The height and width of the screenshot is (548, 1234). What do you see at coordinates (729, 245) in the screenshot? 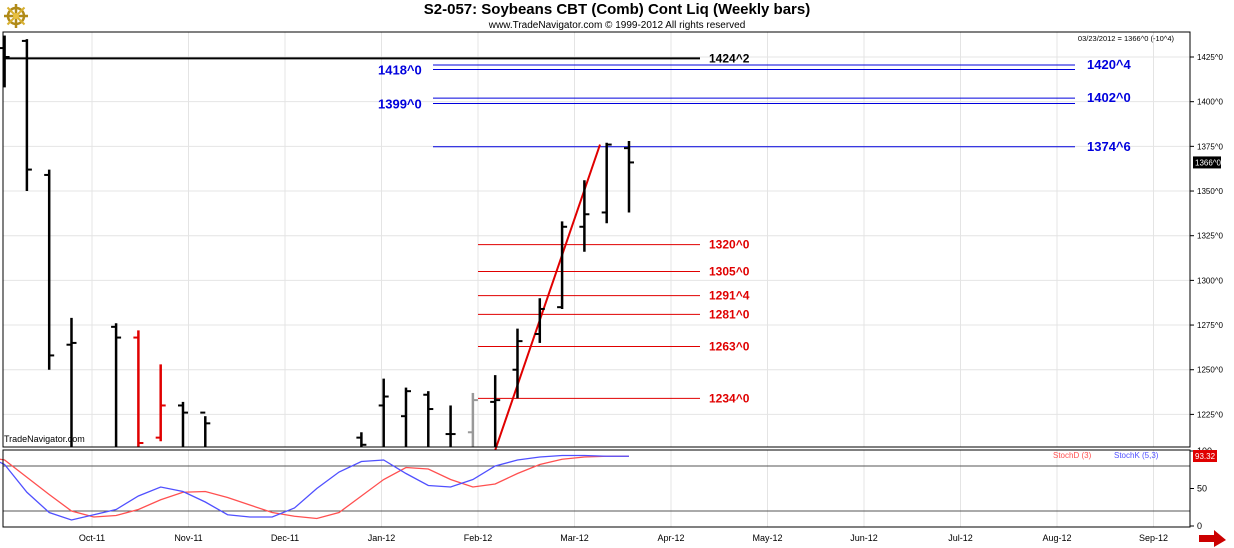
I see `price-level-label: 1320^0` at bounding box center [729, 245].